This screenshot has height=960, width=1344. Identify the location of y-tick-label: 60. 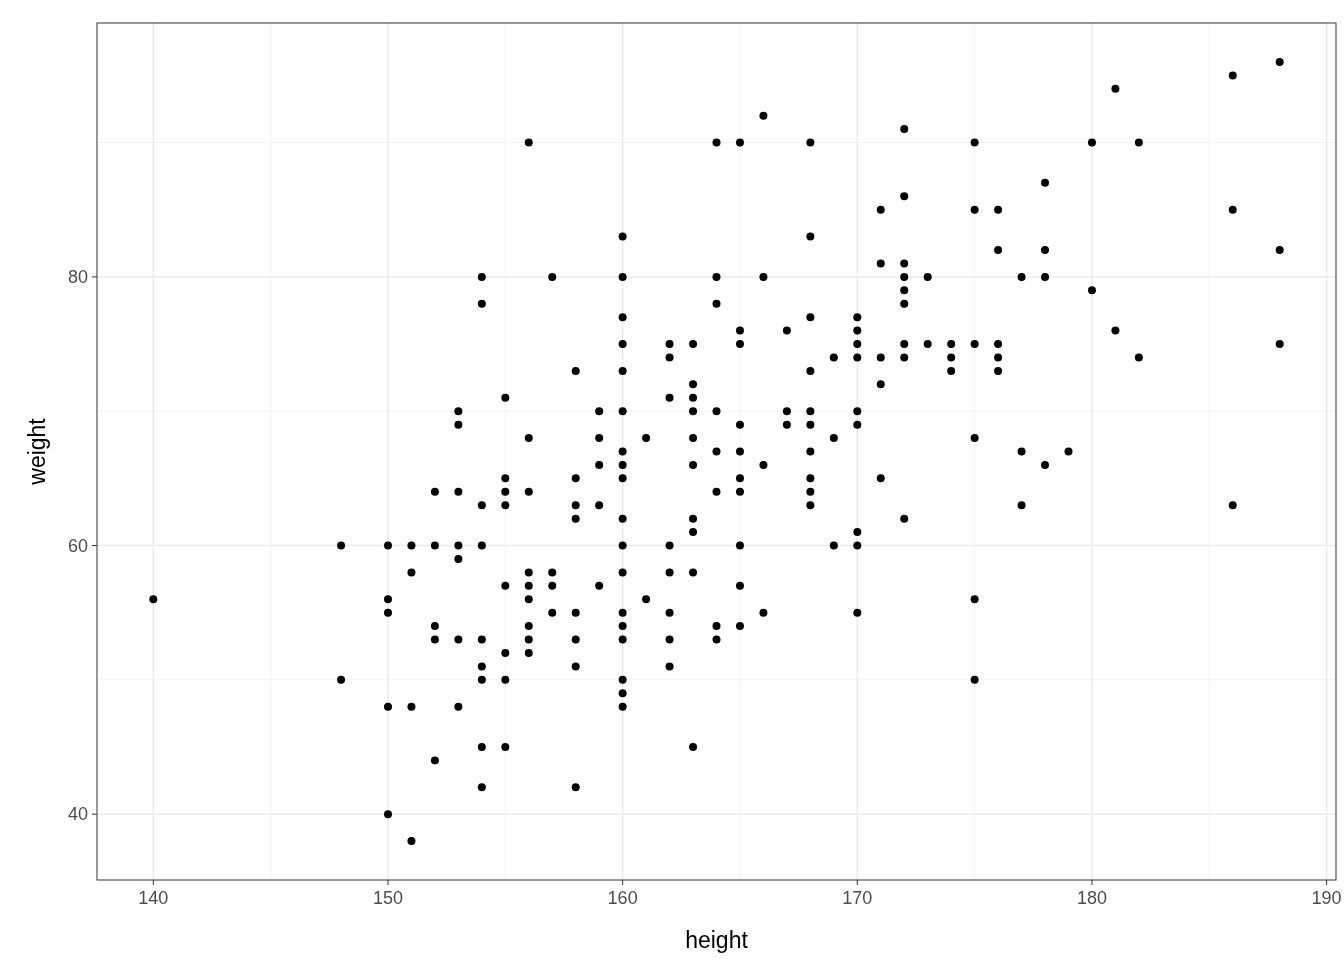
(77, 545).